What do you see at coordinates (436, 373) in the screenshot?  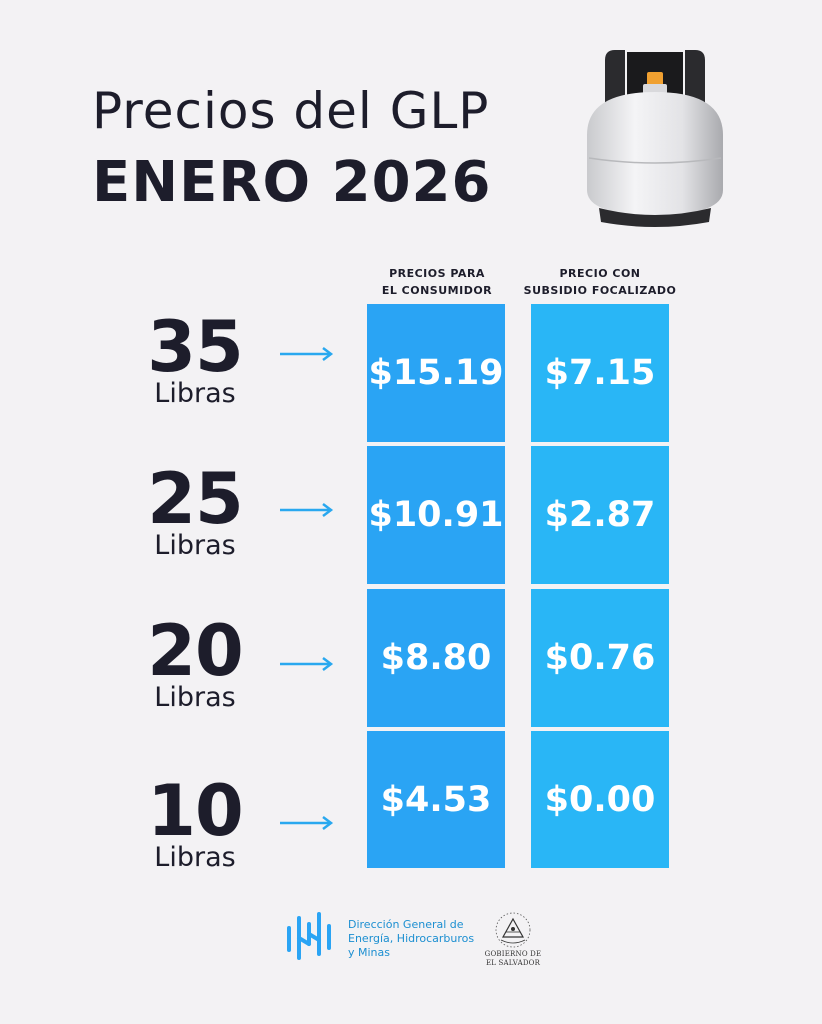 I see `consumer-price-35: $15.19` at bounding box center [436, 373].